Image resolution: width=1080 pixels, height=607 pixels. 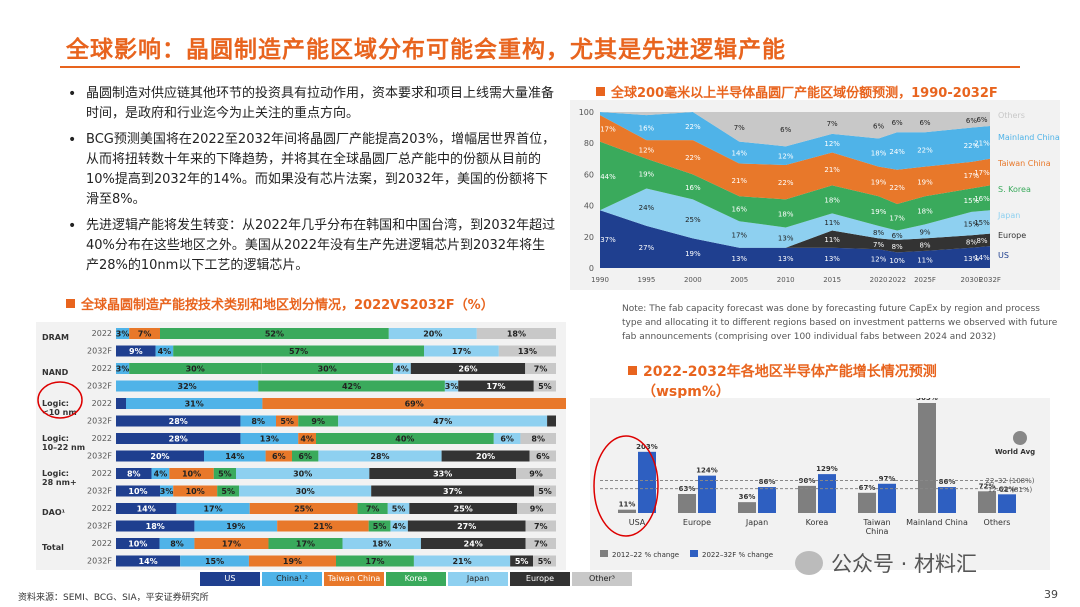 I want to click on bar-segment: 18%, so click(x=516, y=333).